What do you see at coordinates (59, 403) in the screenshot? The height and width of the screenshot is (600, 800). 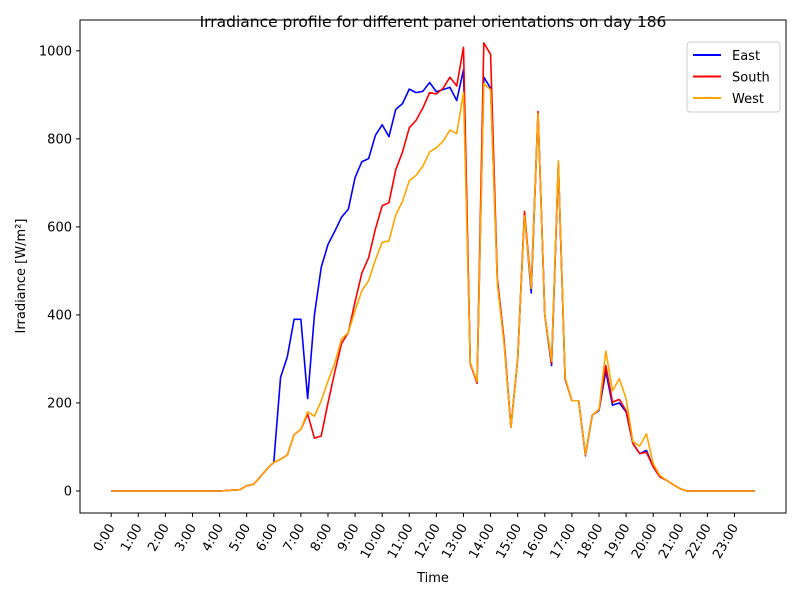 I see `y-tick-label: 200` at bounding box center [59, 403].